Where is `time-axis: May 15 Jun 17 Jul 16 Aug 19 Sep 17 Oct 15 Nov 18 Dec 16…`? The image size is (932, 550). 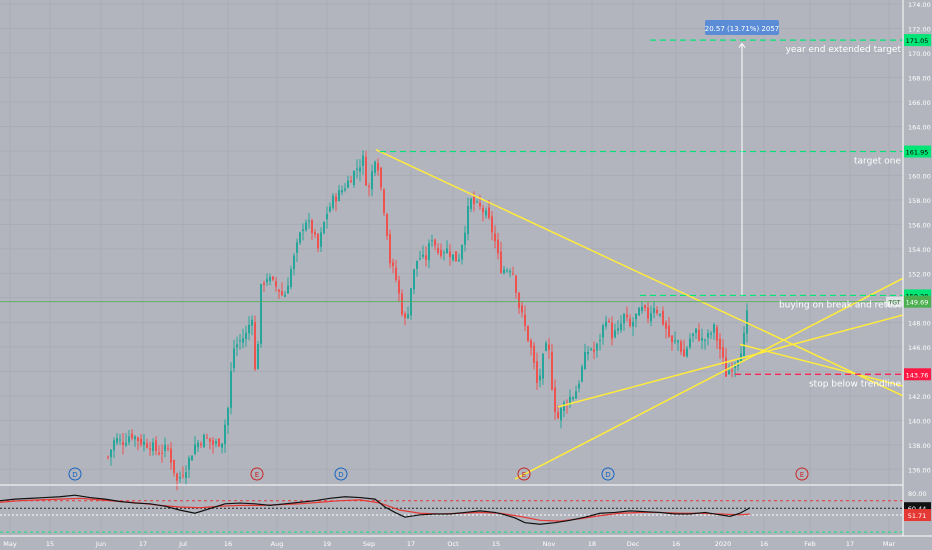
time-axis: May 15 Jun 17 Jul 16 Aug 19 Sep 17 Oct 15 Nov 18 Dec 16… is located at coordinates (466, 542).